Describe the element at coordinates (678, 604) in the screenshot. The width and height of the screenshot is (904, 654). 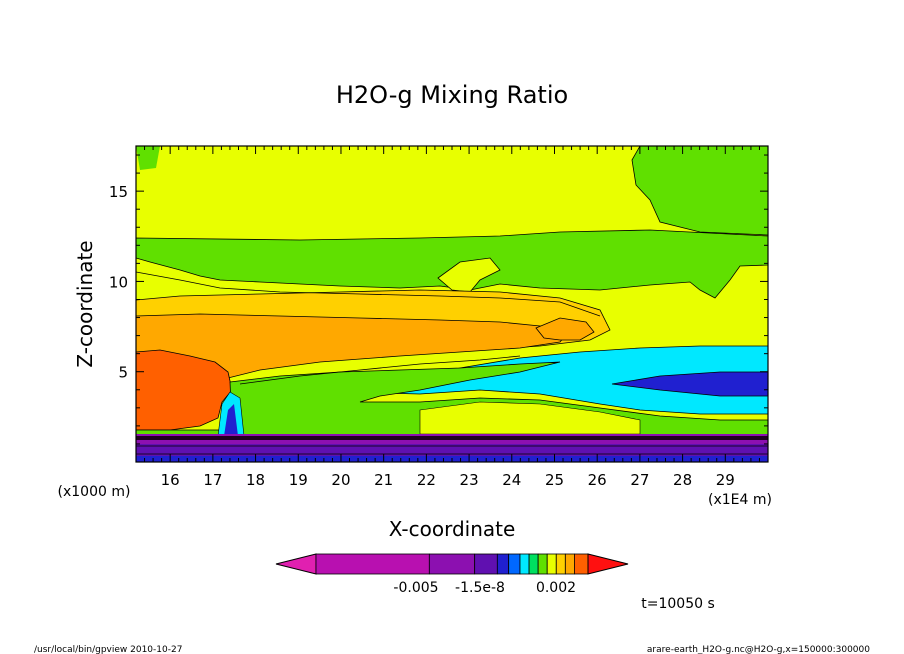
I see `time-label: t=10050 s` at that location.